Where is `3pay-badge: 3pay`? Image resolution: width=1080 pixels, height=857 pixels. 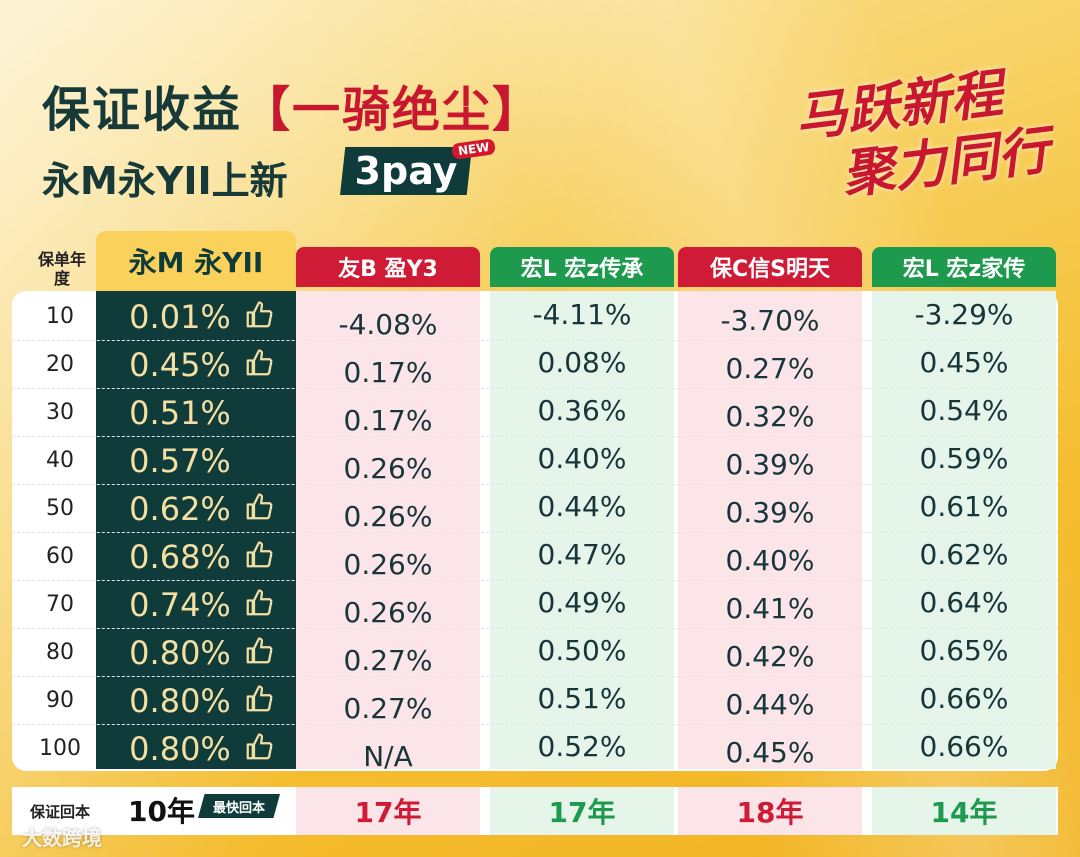 3pay-badge: 3pay is located at coordinates (406, 171).